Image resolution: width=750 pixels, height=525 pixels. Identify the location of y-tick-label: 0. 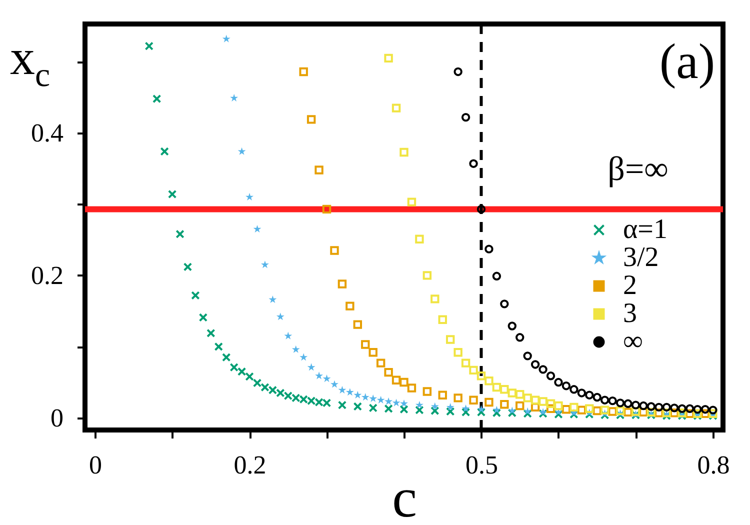
(57, 417).